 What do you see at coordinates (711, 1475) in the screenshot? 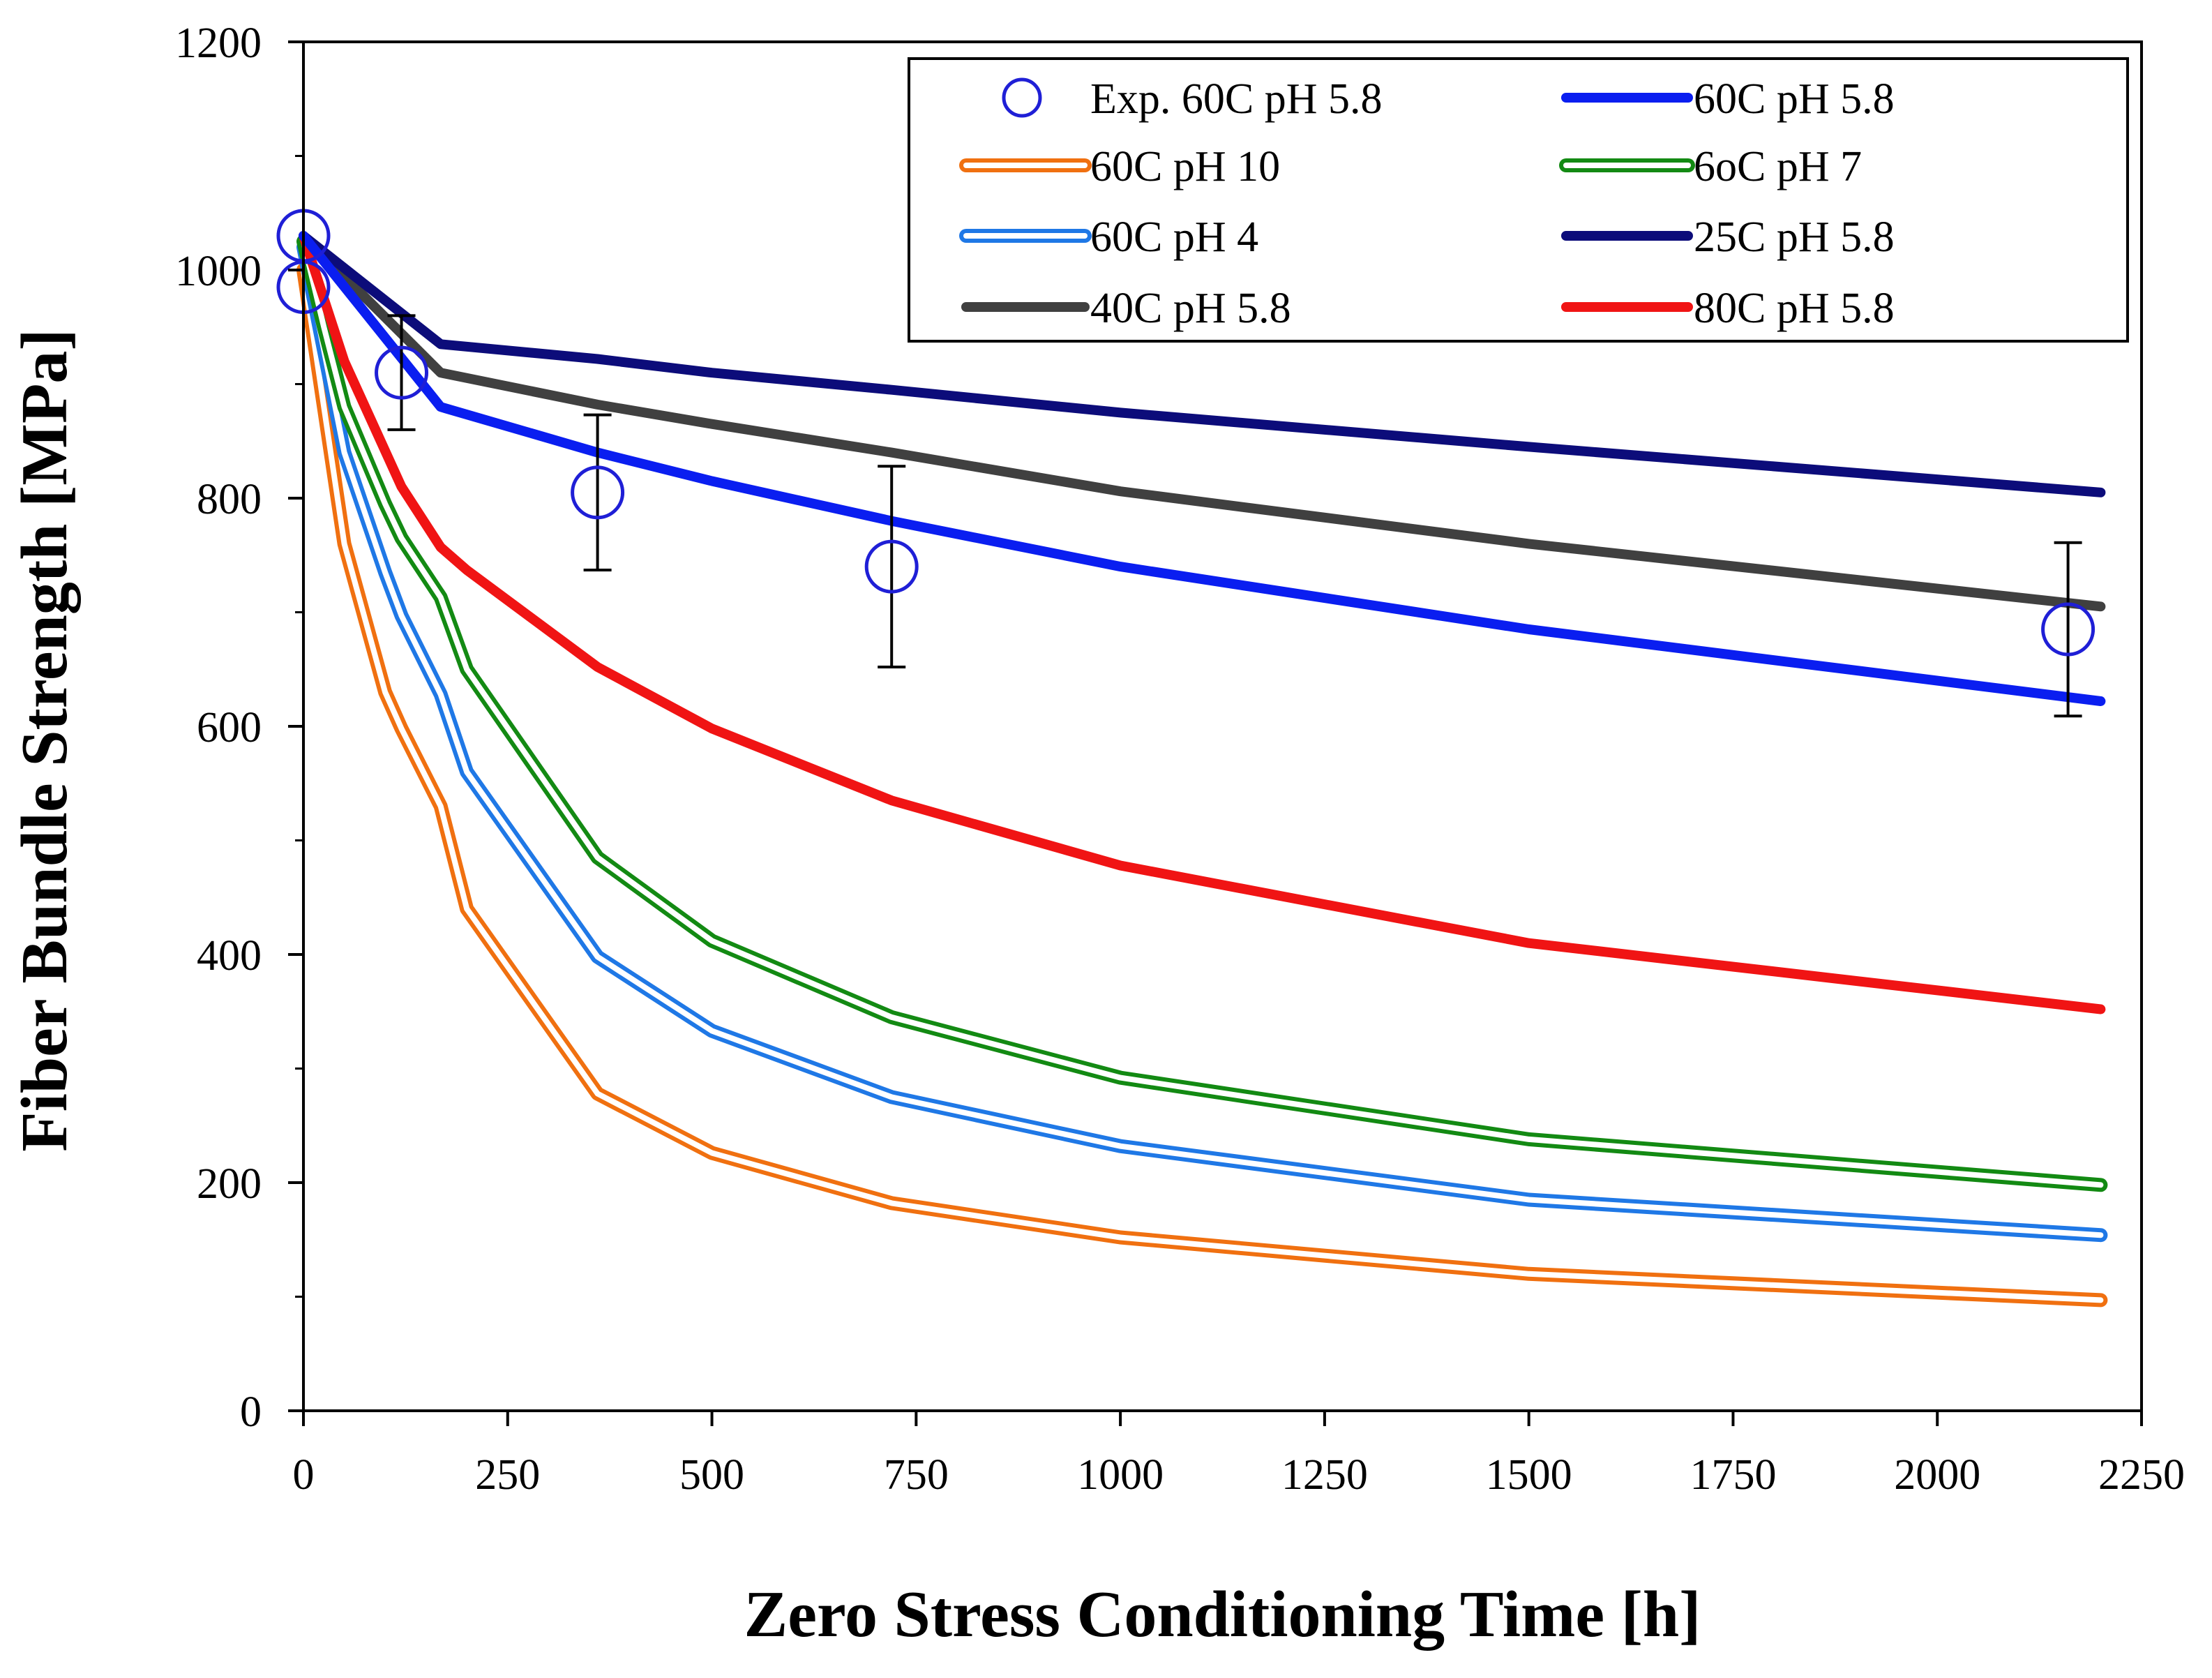
I see `x-tick-label: 500` at bounding box center [711, 1475].